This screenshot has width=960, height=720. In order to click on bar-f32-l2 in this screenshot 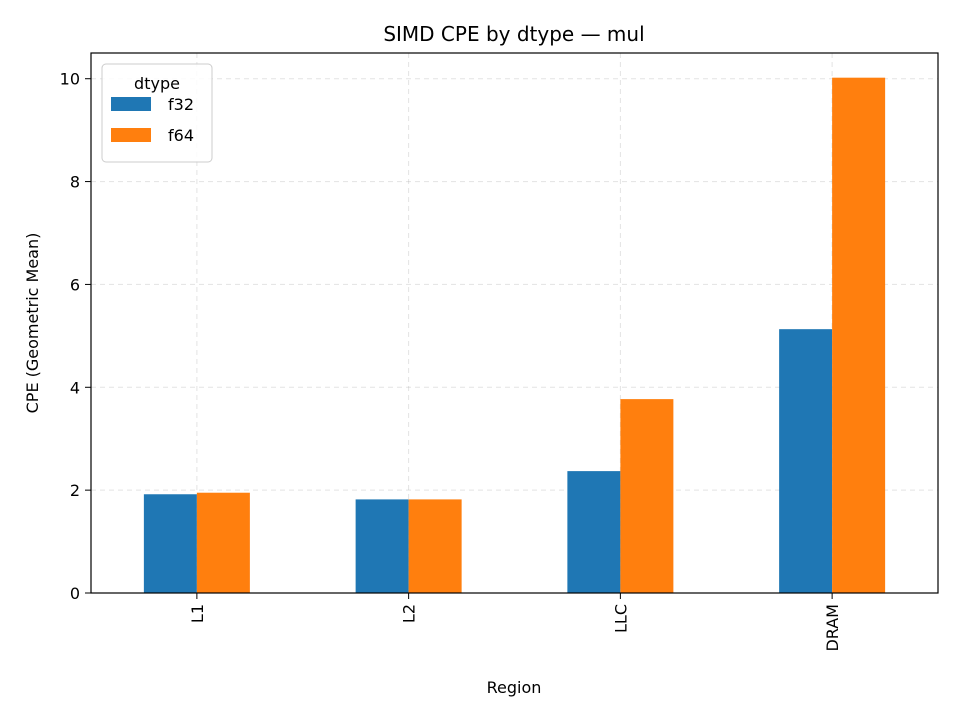, I will do `click(382, 546)`.